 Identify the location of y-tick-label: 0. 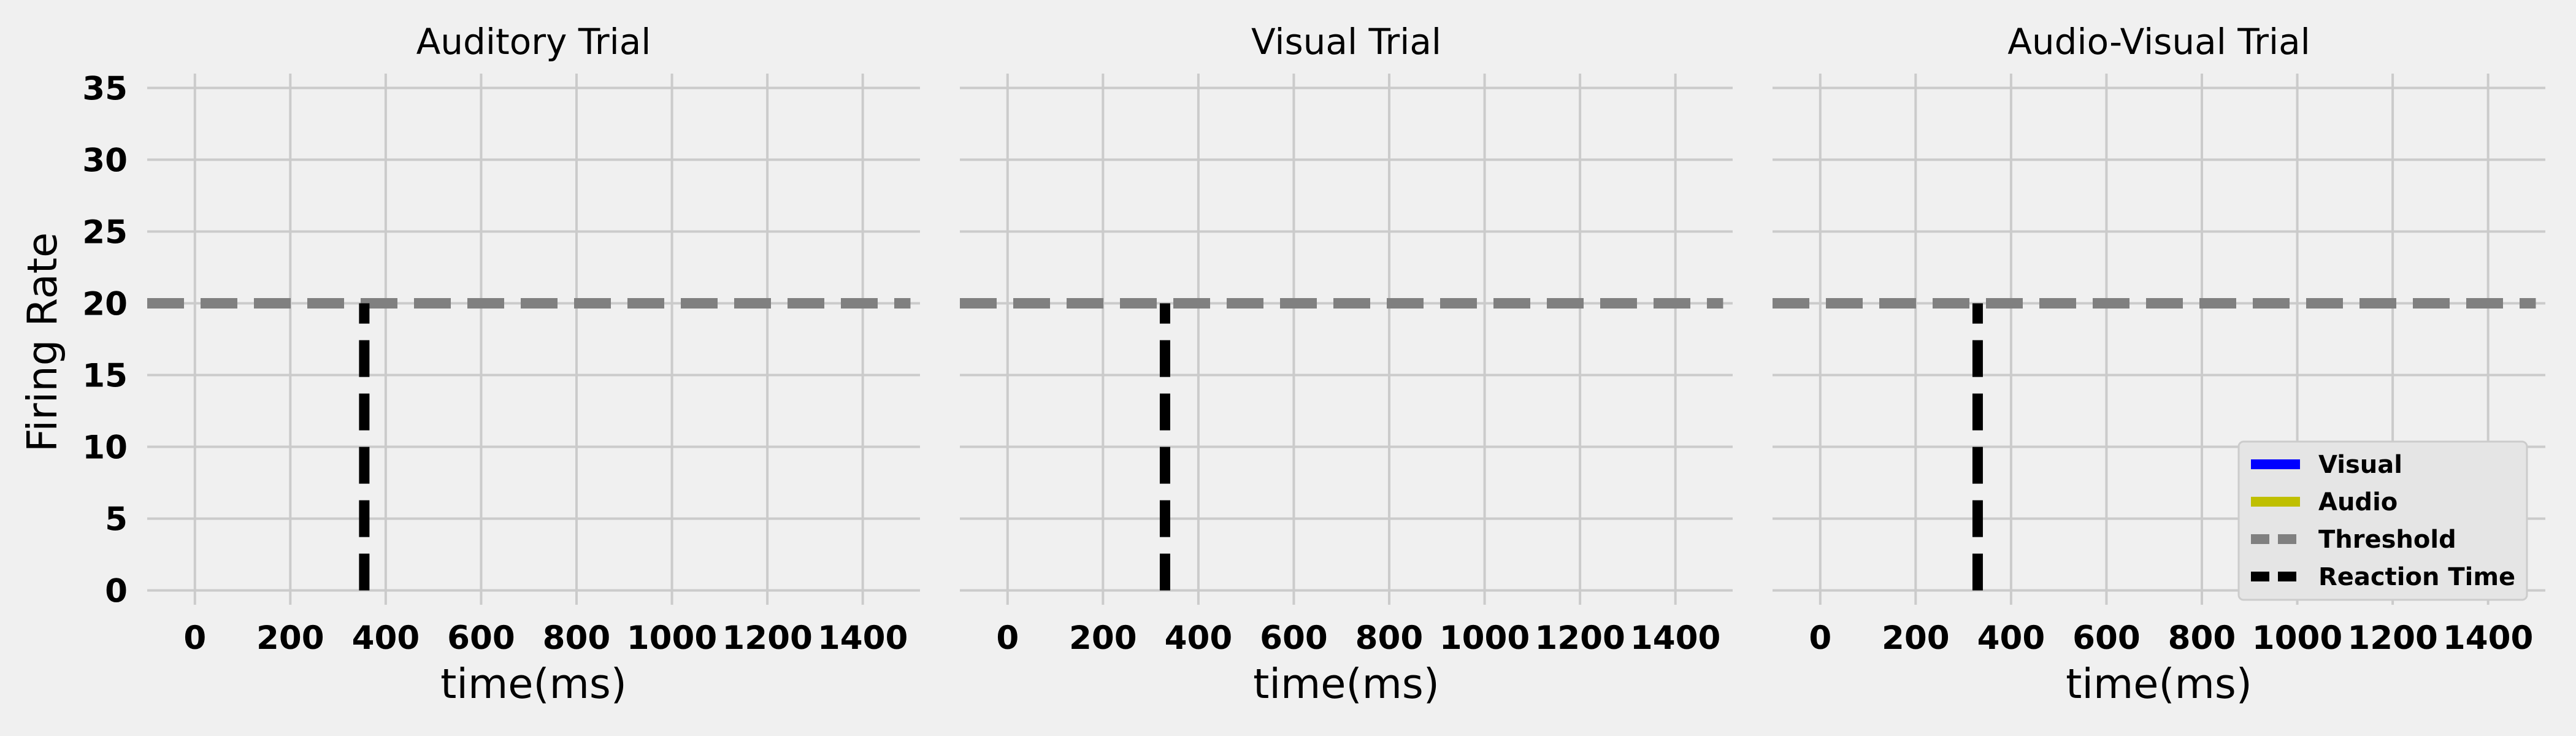
(116, 591).